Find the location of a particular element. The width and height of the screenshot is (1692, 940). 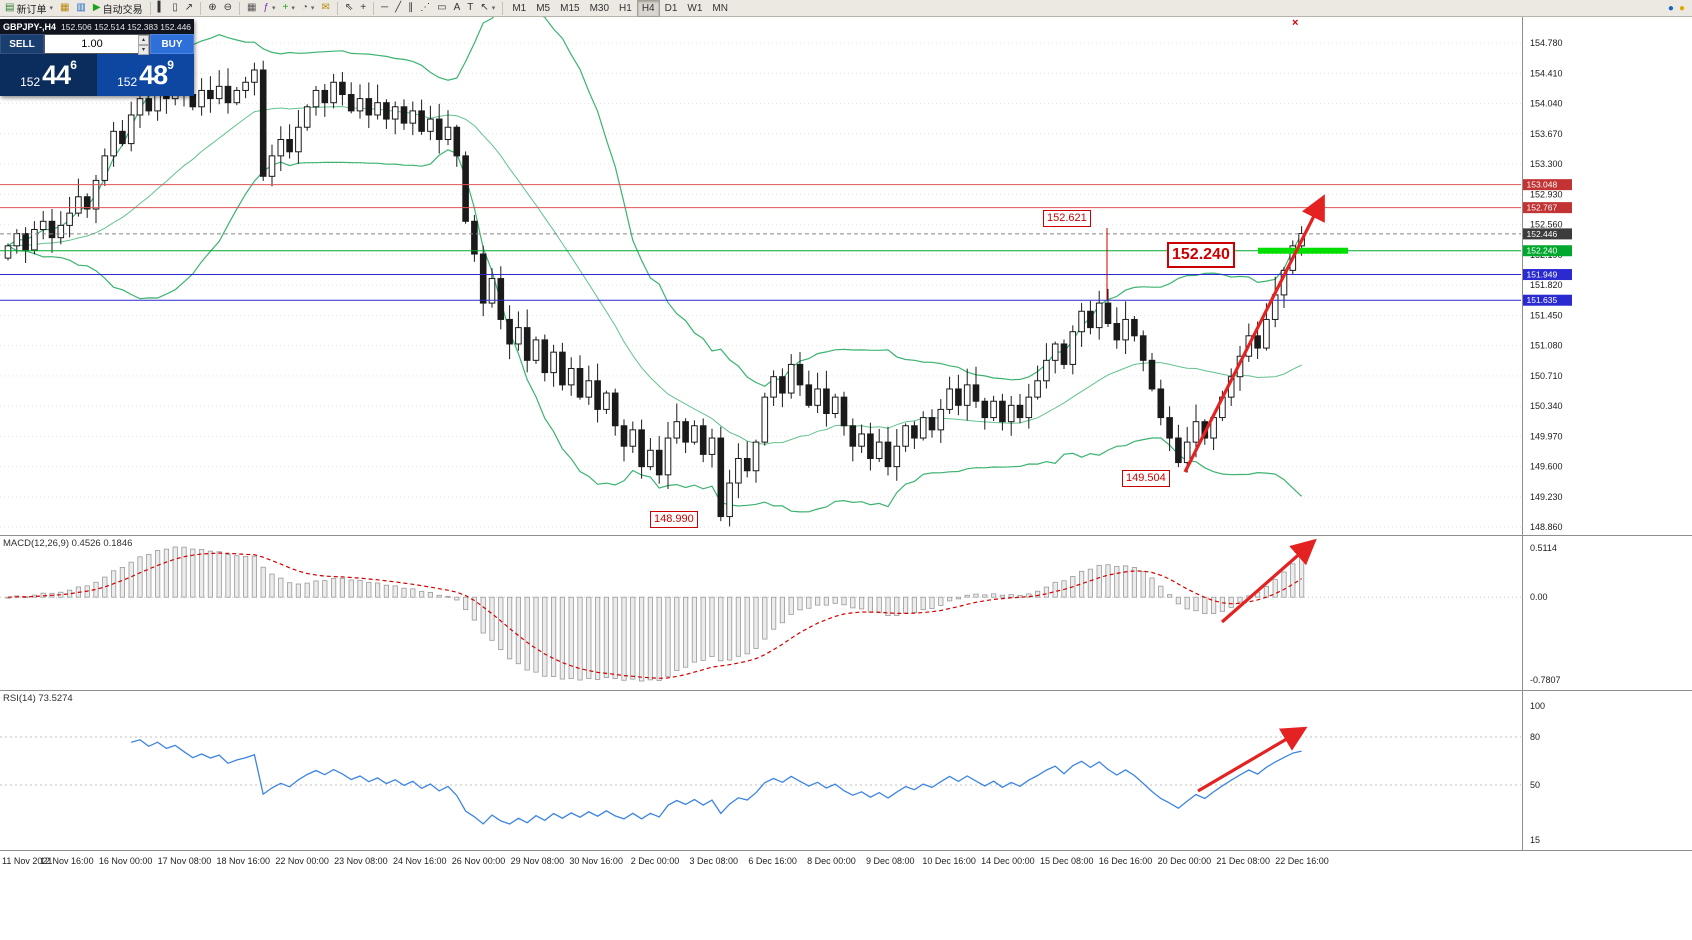

trend-arrow-main is located at coordinates (1254, 333).